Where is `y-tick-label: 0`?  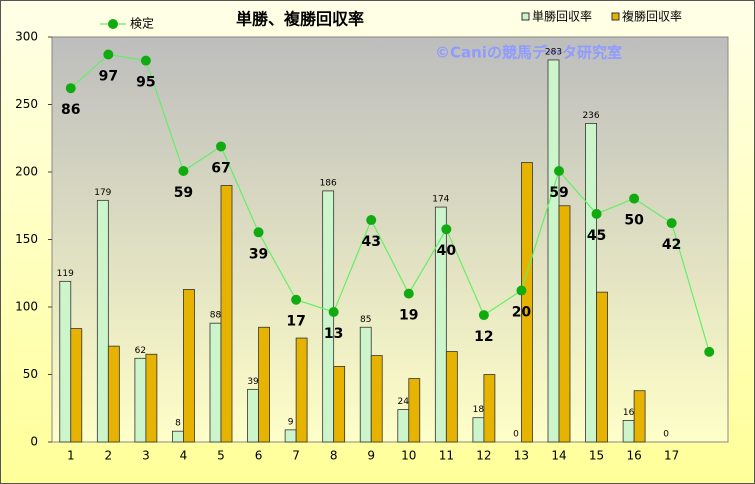
y-tick-label: 0 is located at coordinates (34, 442).